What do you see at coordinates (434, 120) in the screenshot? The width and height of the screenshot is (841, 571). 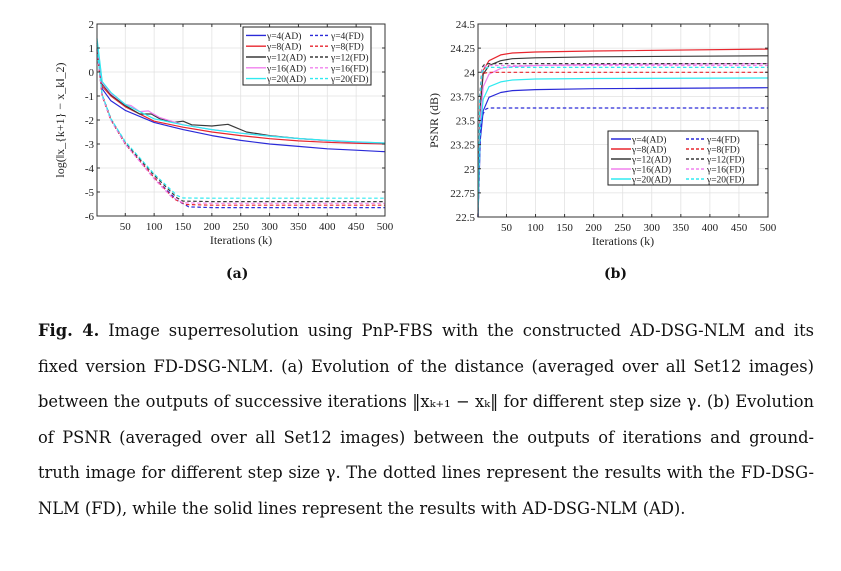 I see `y-axis-label: PSNR (dB)` at bounding box center [434, 120].